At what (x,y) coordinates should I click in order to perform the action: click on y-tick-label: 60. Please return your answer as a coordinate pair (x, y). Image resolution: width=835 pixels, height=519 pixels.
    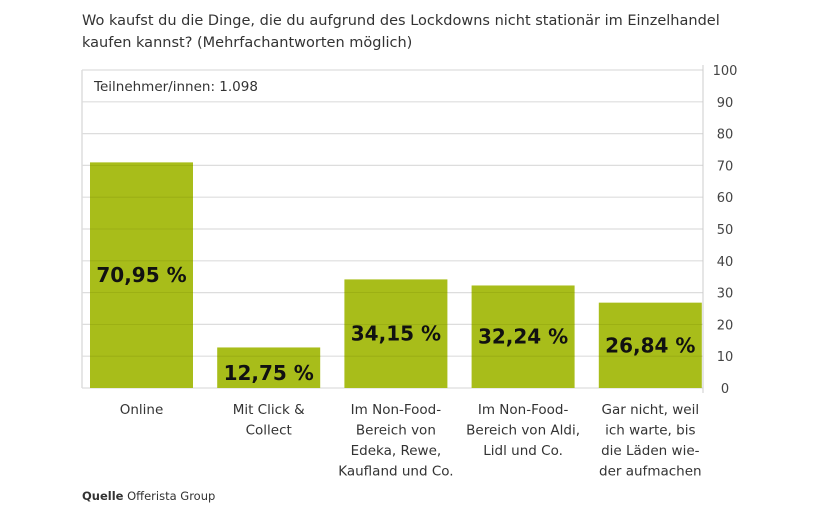
    Looking at the image, I should click on (725, 198).